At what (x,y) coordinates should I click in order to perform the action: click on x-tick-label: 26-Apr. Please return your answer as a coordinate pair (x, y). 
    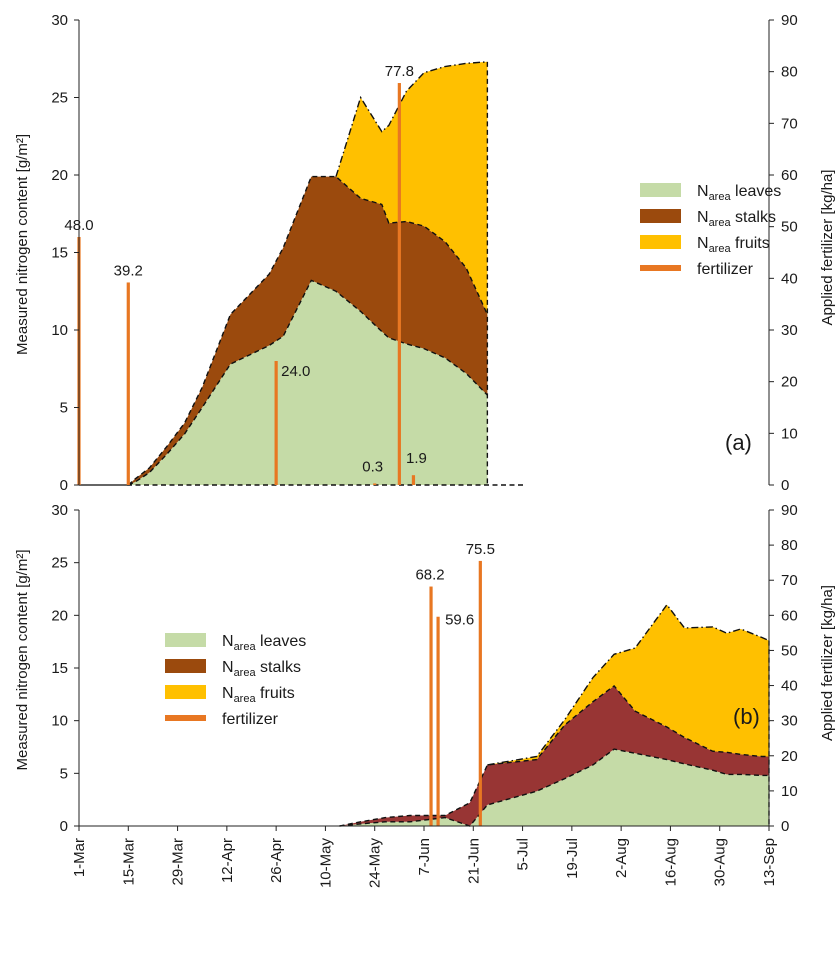
    Looking at the image, I should click on (276, 860).